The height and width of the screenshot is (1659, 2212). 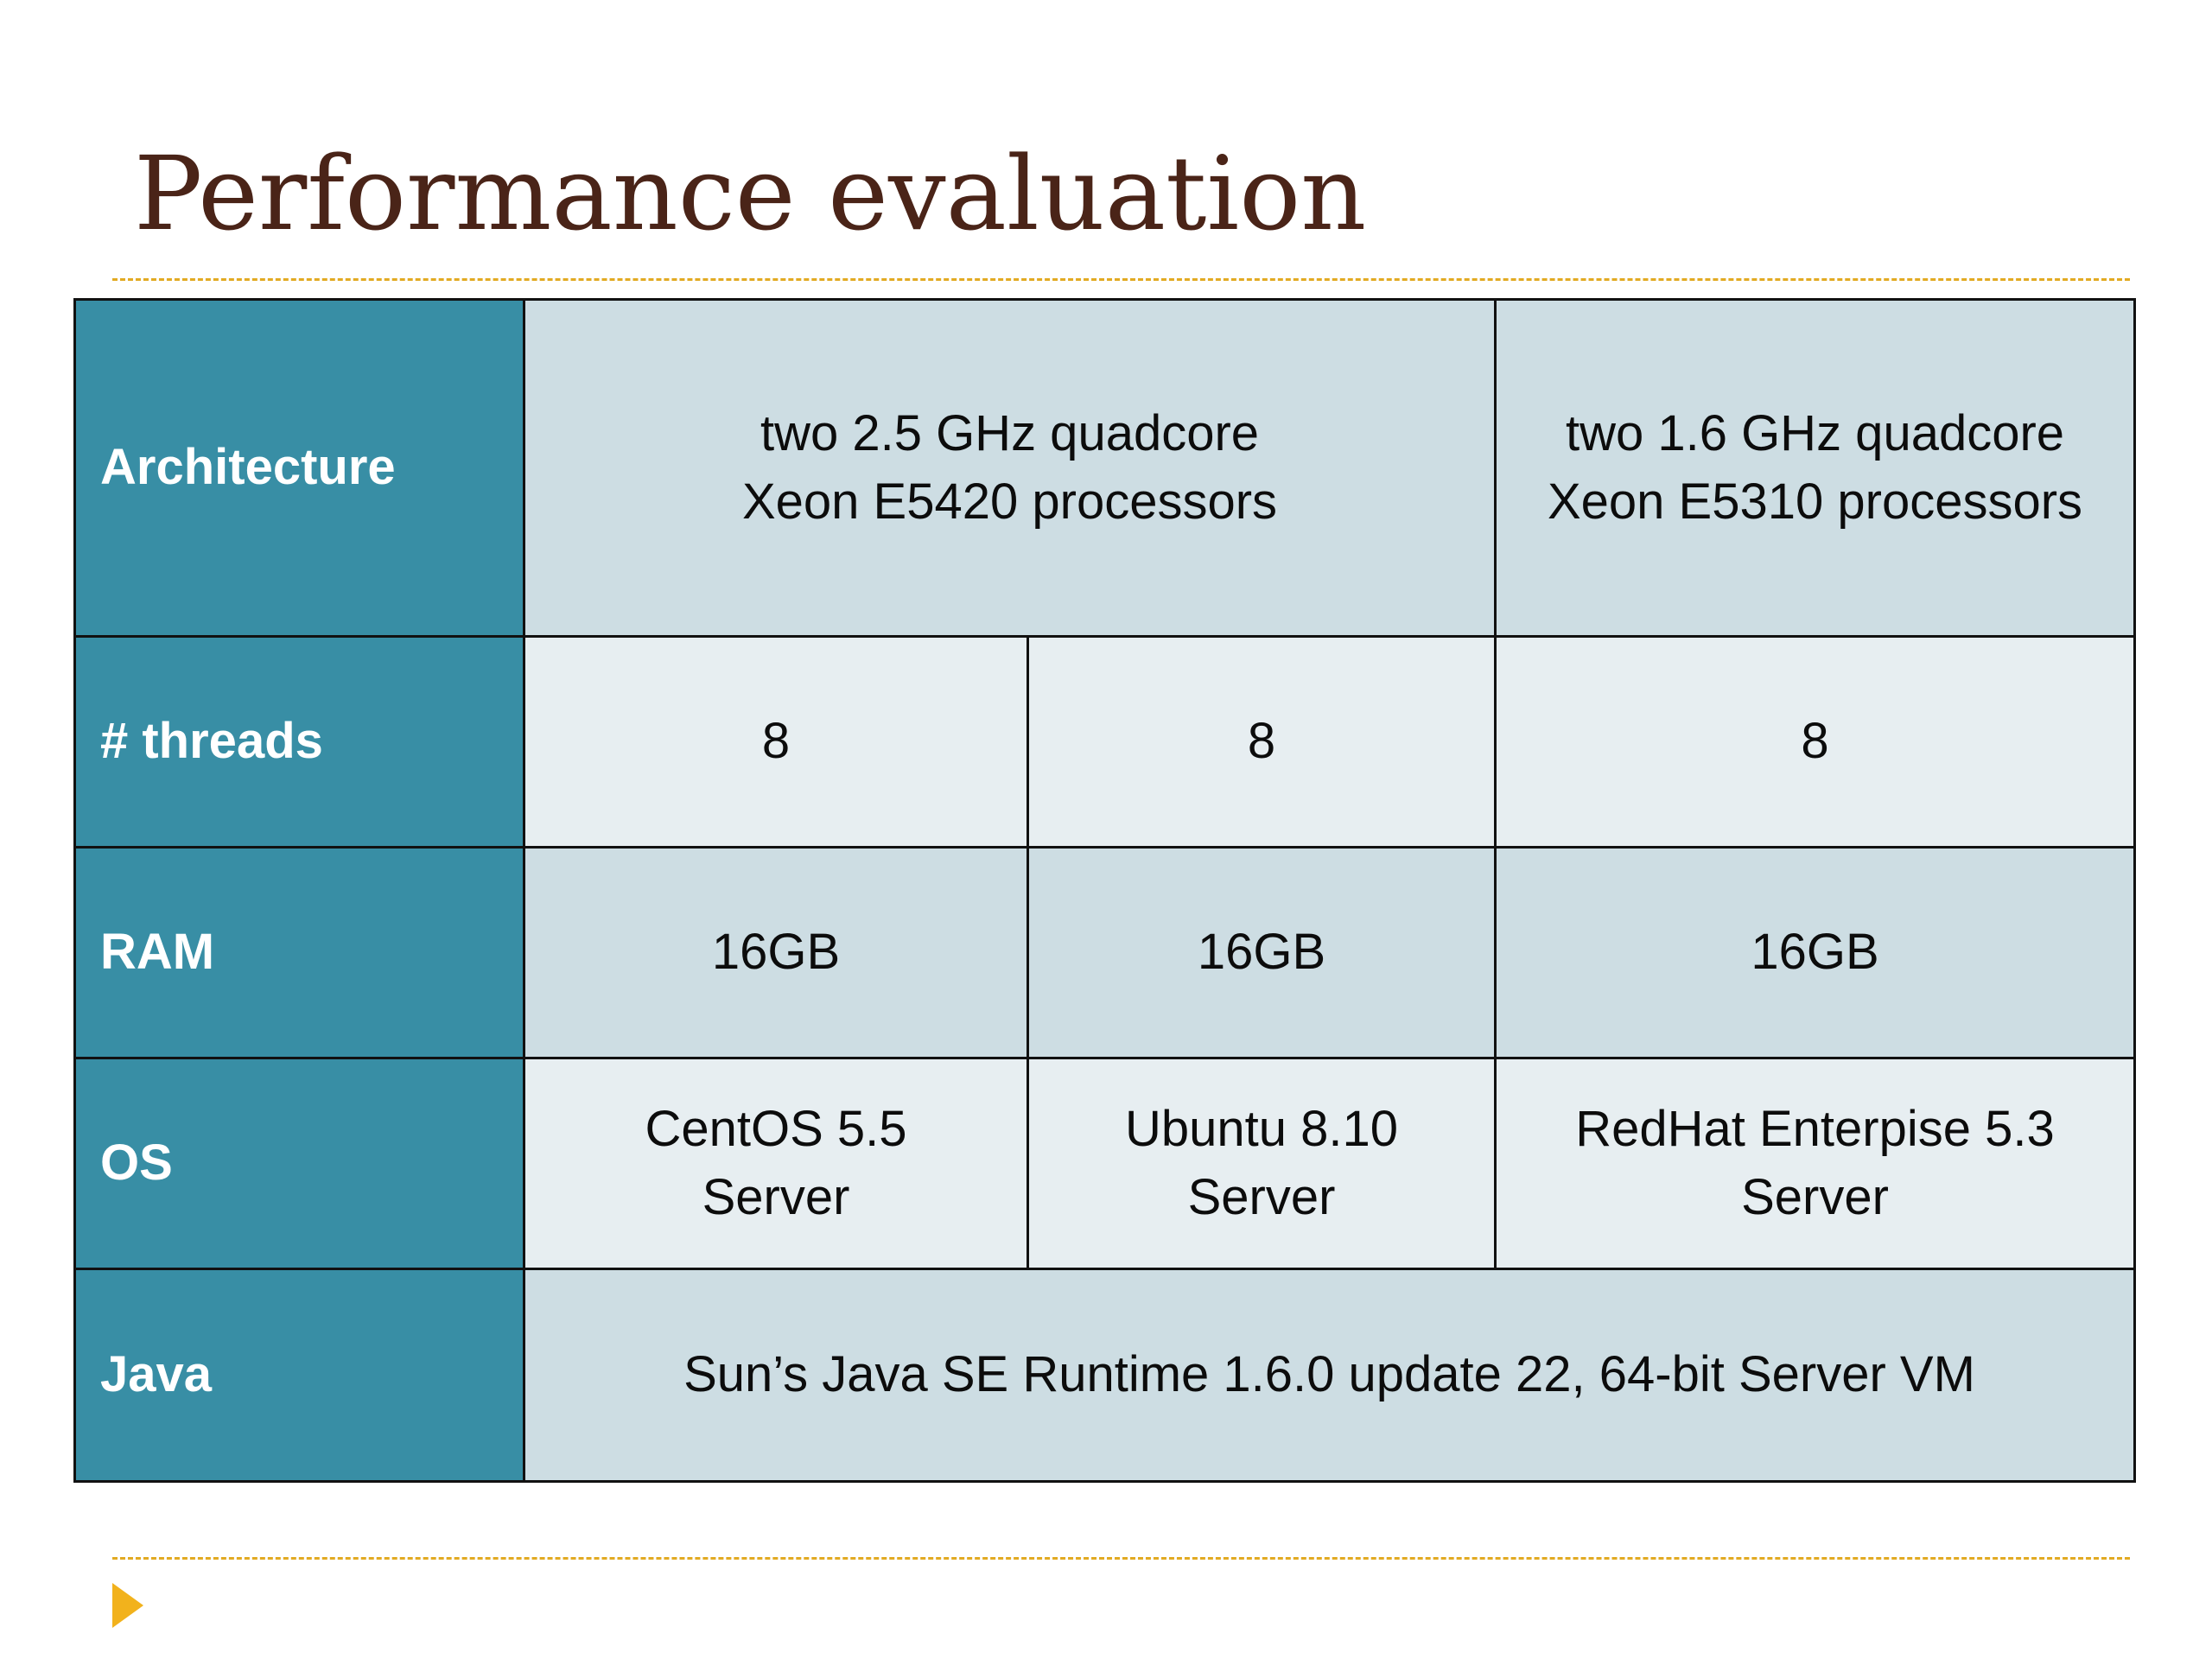 I want to click on os-cell-3-line-2: Server, so click(x=1815, y=1196).